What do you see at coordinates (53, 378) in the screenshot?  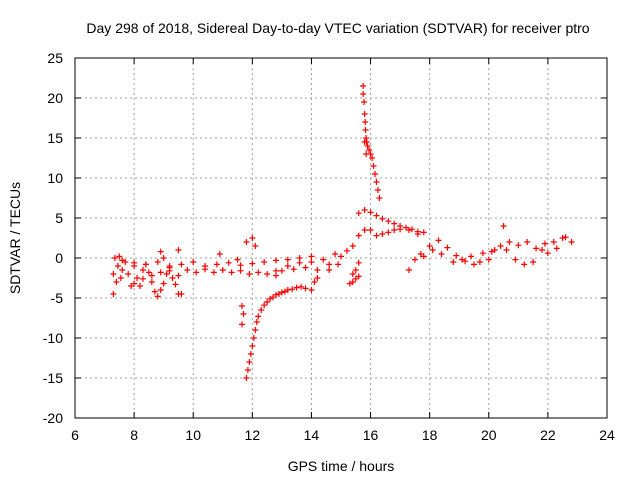 I see `y-tick-label: -15` at bounding box center [53, 378].